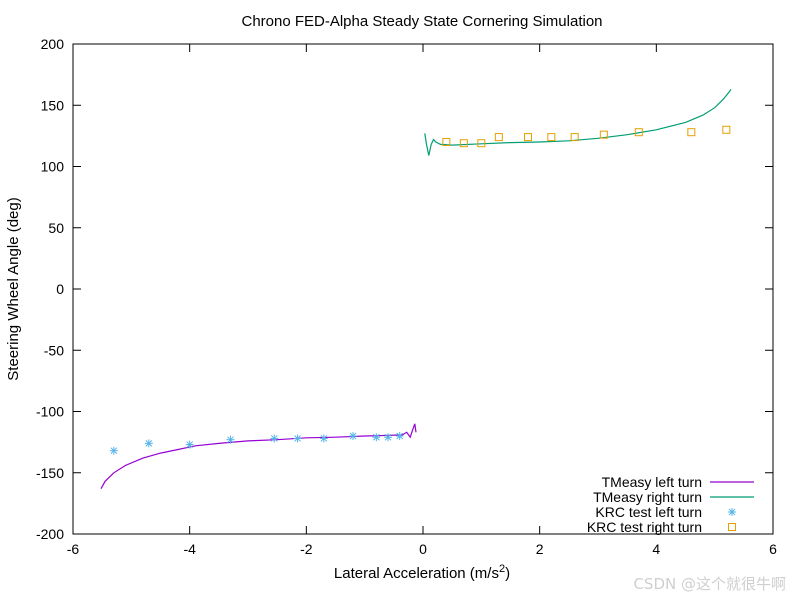 The width and height of the screenshot is (800, 600). I want to click on y-tick-label: 0, so click(60, 289).